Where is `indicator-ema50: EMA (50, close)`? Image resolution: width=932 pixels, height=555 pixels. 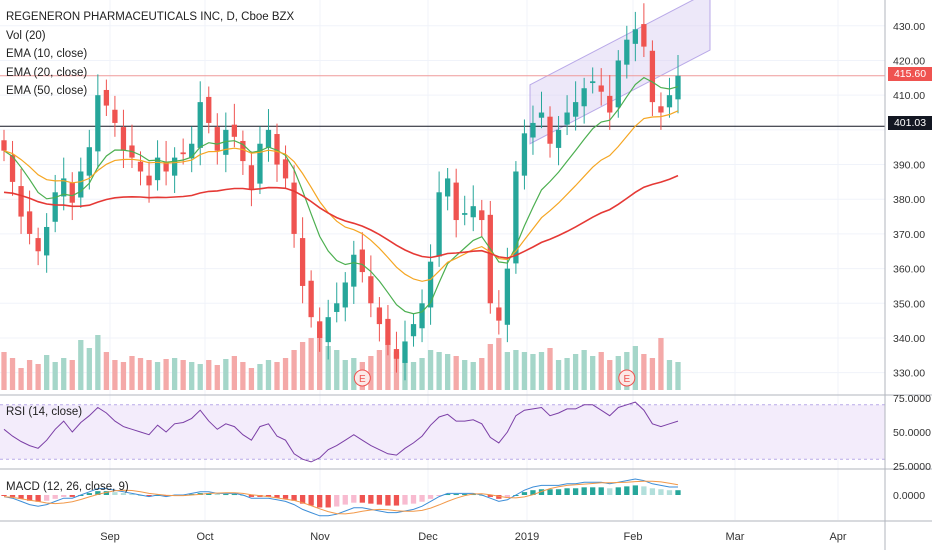 indicator-ema50: EMA (50, close) is located at coordinates (47, 91).